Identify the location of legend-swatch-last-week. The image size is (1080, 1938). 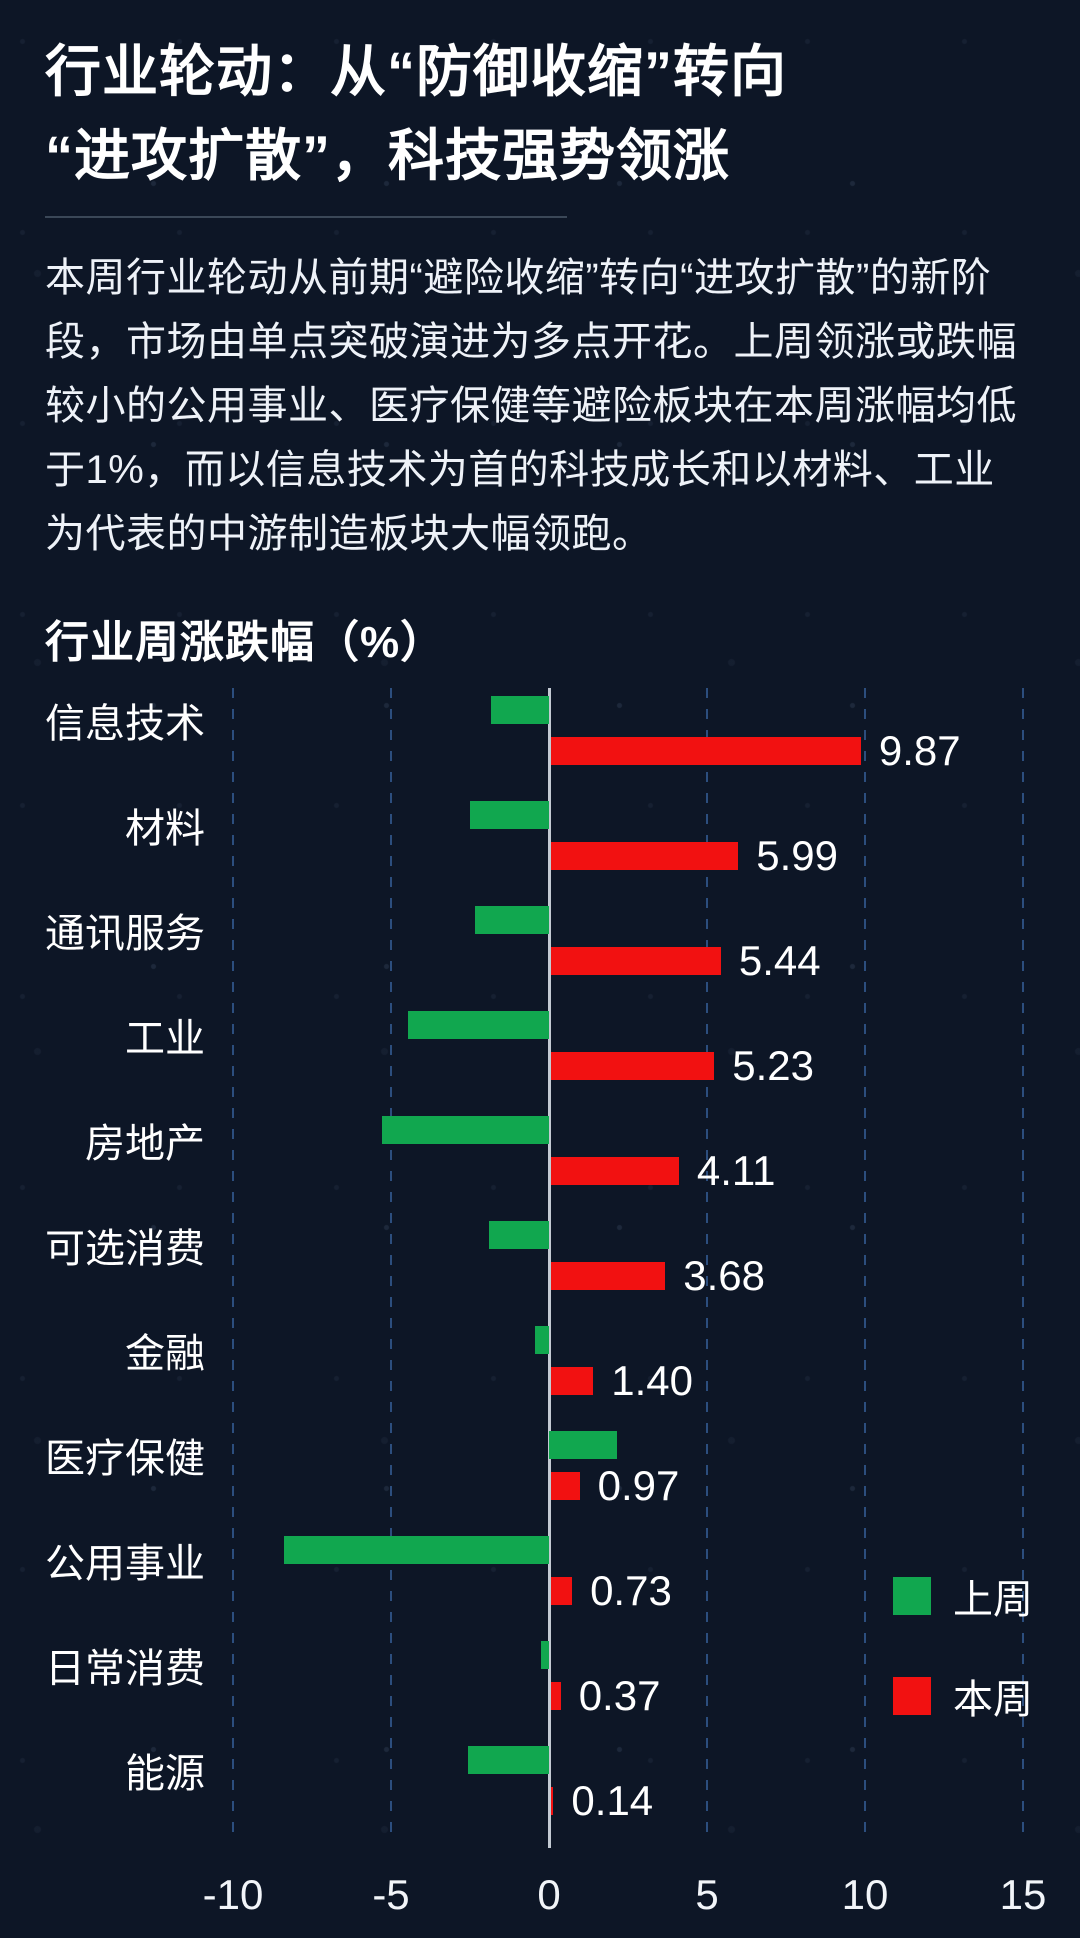
(912, 1596).